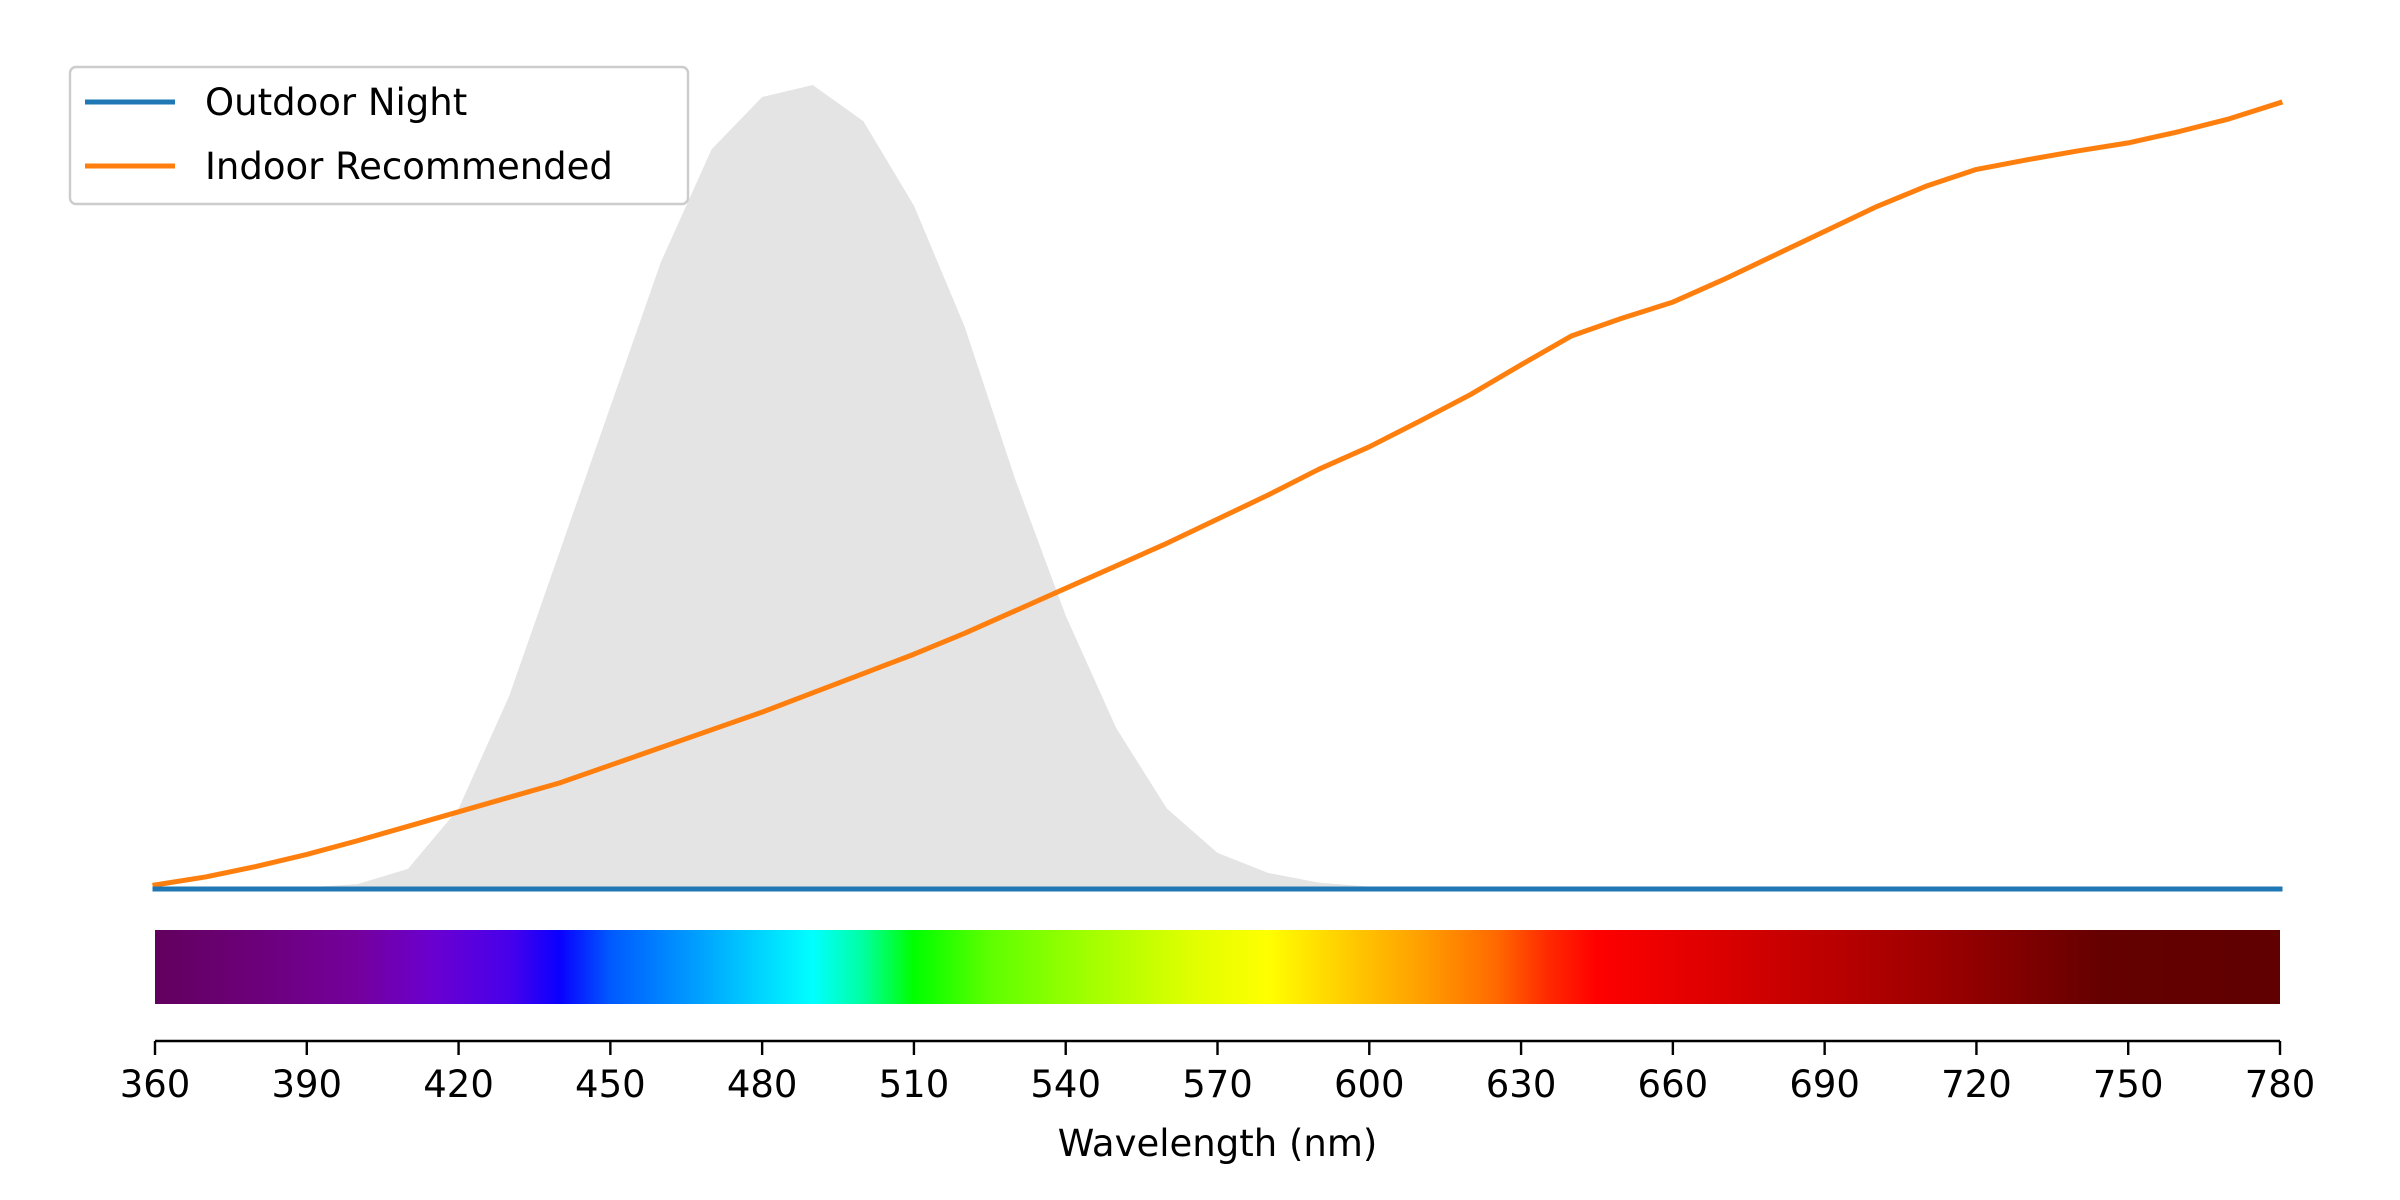  I want to click on x-tick-label: 780, so click(2280, 1084).